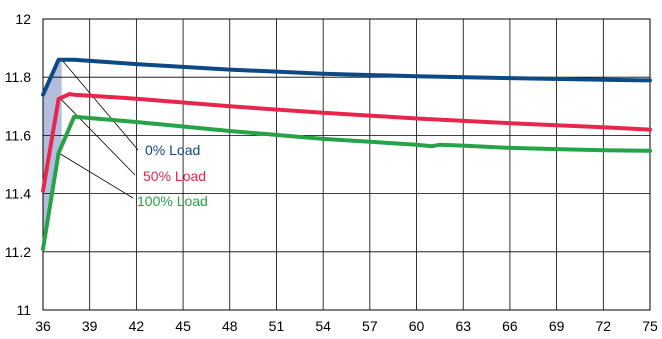 The height and width of the screenshot is (339, 662). Describe the element at coordinates (370, 326) in the screenshot. I see `x-tick-label: 57` at that location.